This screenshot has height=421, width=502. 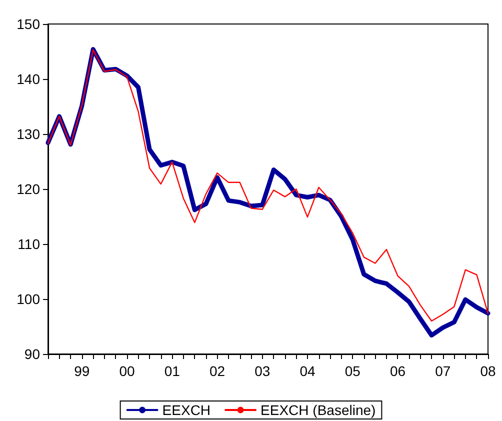 What do you see at coordinates (186, 410) in the screenshot?
I see `legend-label: EEXCH` at bounding box center [186, 410].